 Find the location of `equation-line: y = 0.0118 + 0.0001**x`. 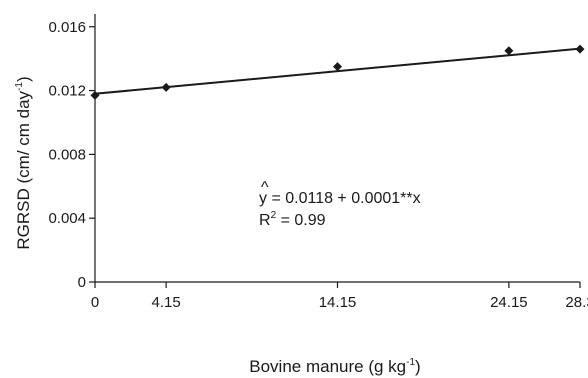

equation-line: y = 0.0118 + 0.0001**x is located at coordinates (340, 198).